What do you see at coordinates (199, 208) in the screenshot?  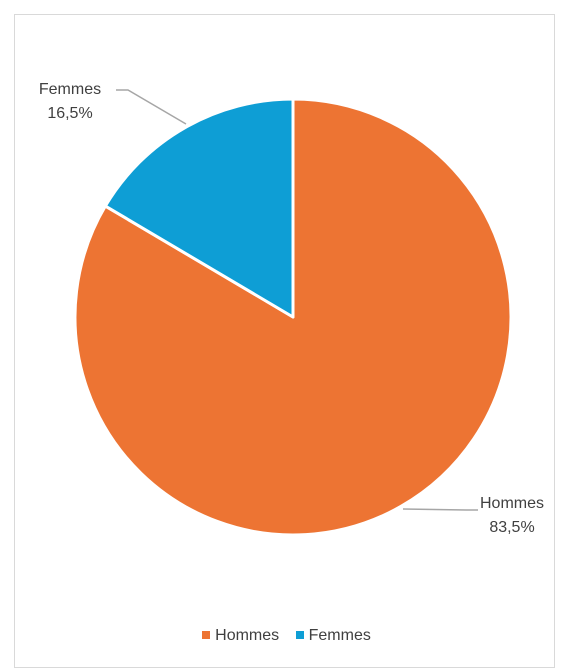 I see `pie-slice-femmes` at bounding box center [199, 208].